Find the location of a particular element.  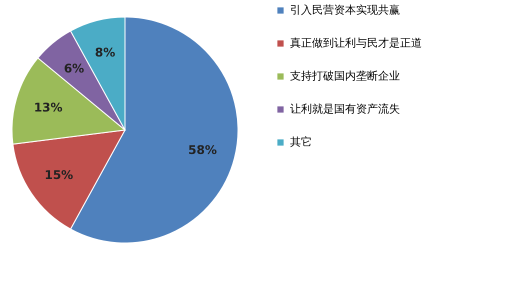

data-label: 15% is located at coordinates (59, 175).